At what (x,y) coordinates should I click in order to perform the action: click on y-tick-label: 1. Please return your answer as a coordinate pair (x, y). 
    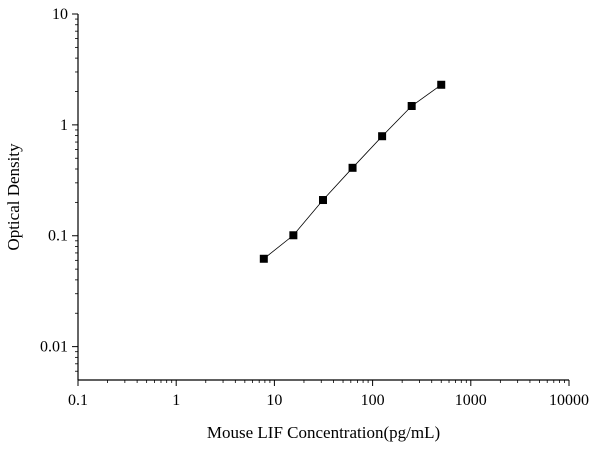
    Looking at the image, I should click on (64, 125).